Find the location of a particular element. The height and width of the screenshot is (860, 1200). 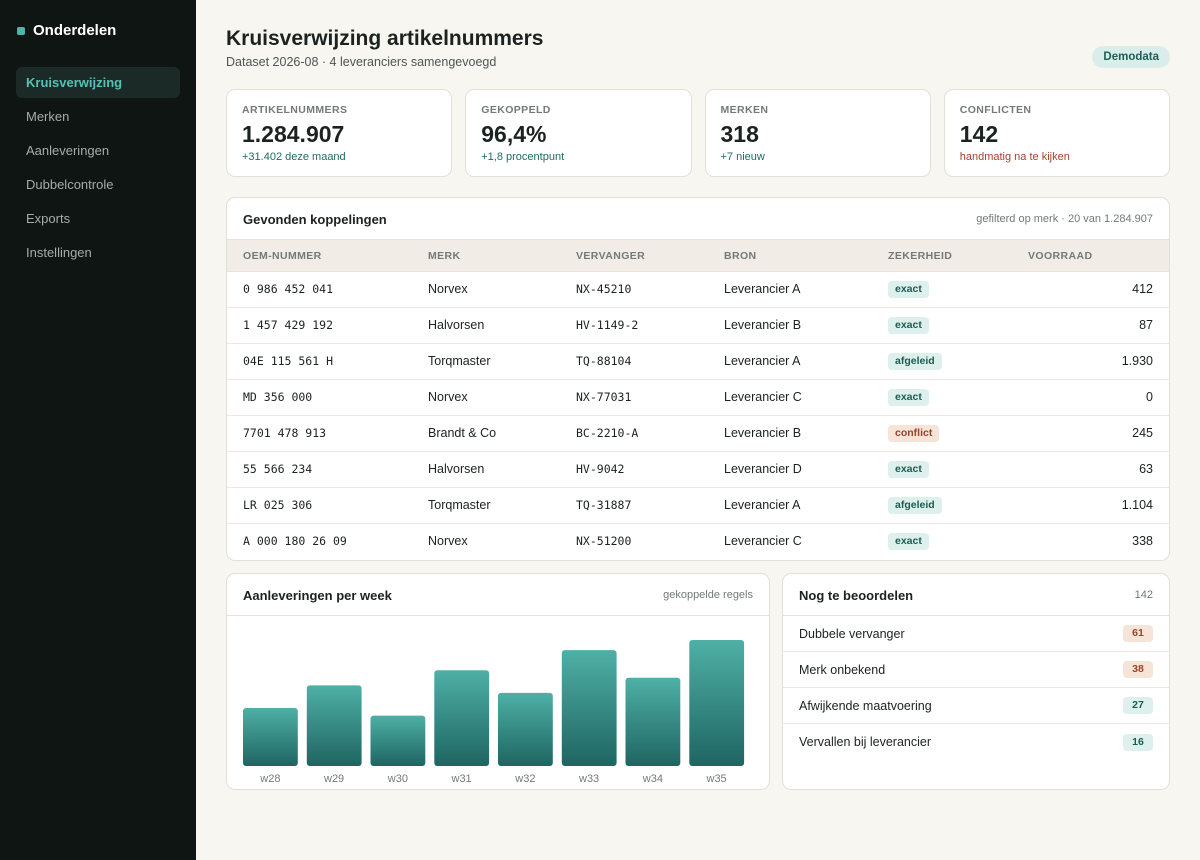

card-title: Gevonden koppelingen is located at coordinates (315, 219).